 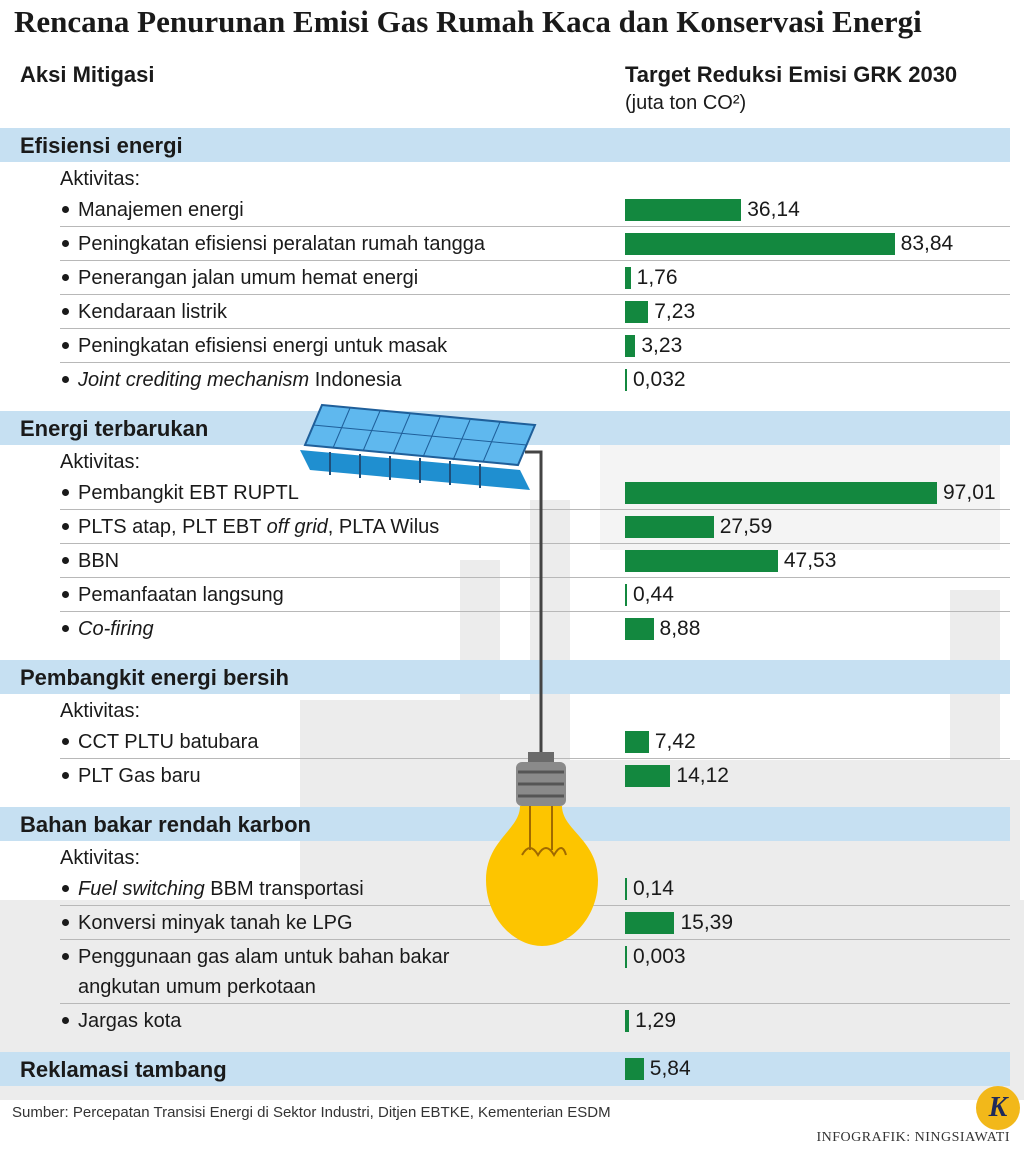 What do you see at coordinates (535, 923) in the screenshot?
I see `row: Konversi minyak tanah ke LPG` at bounding box center [535, 923].